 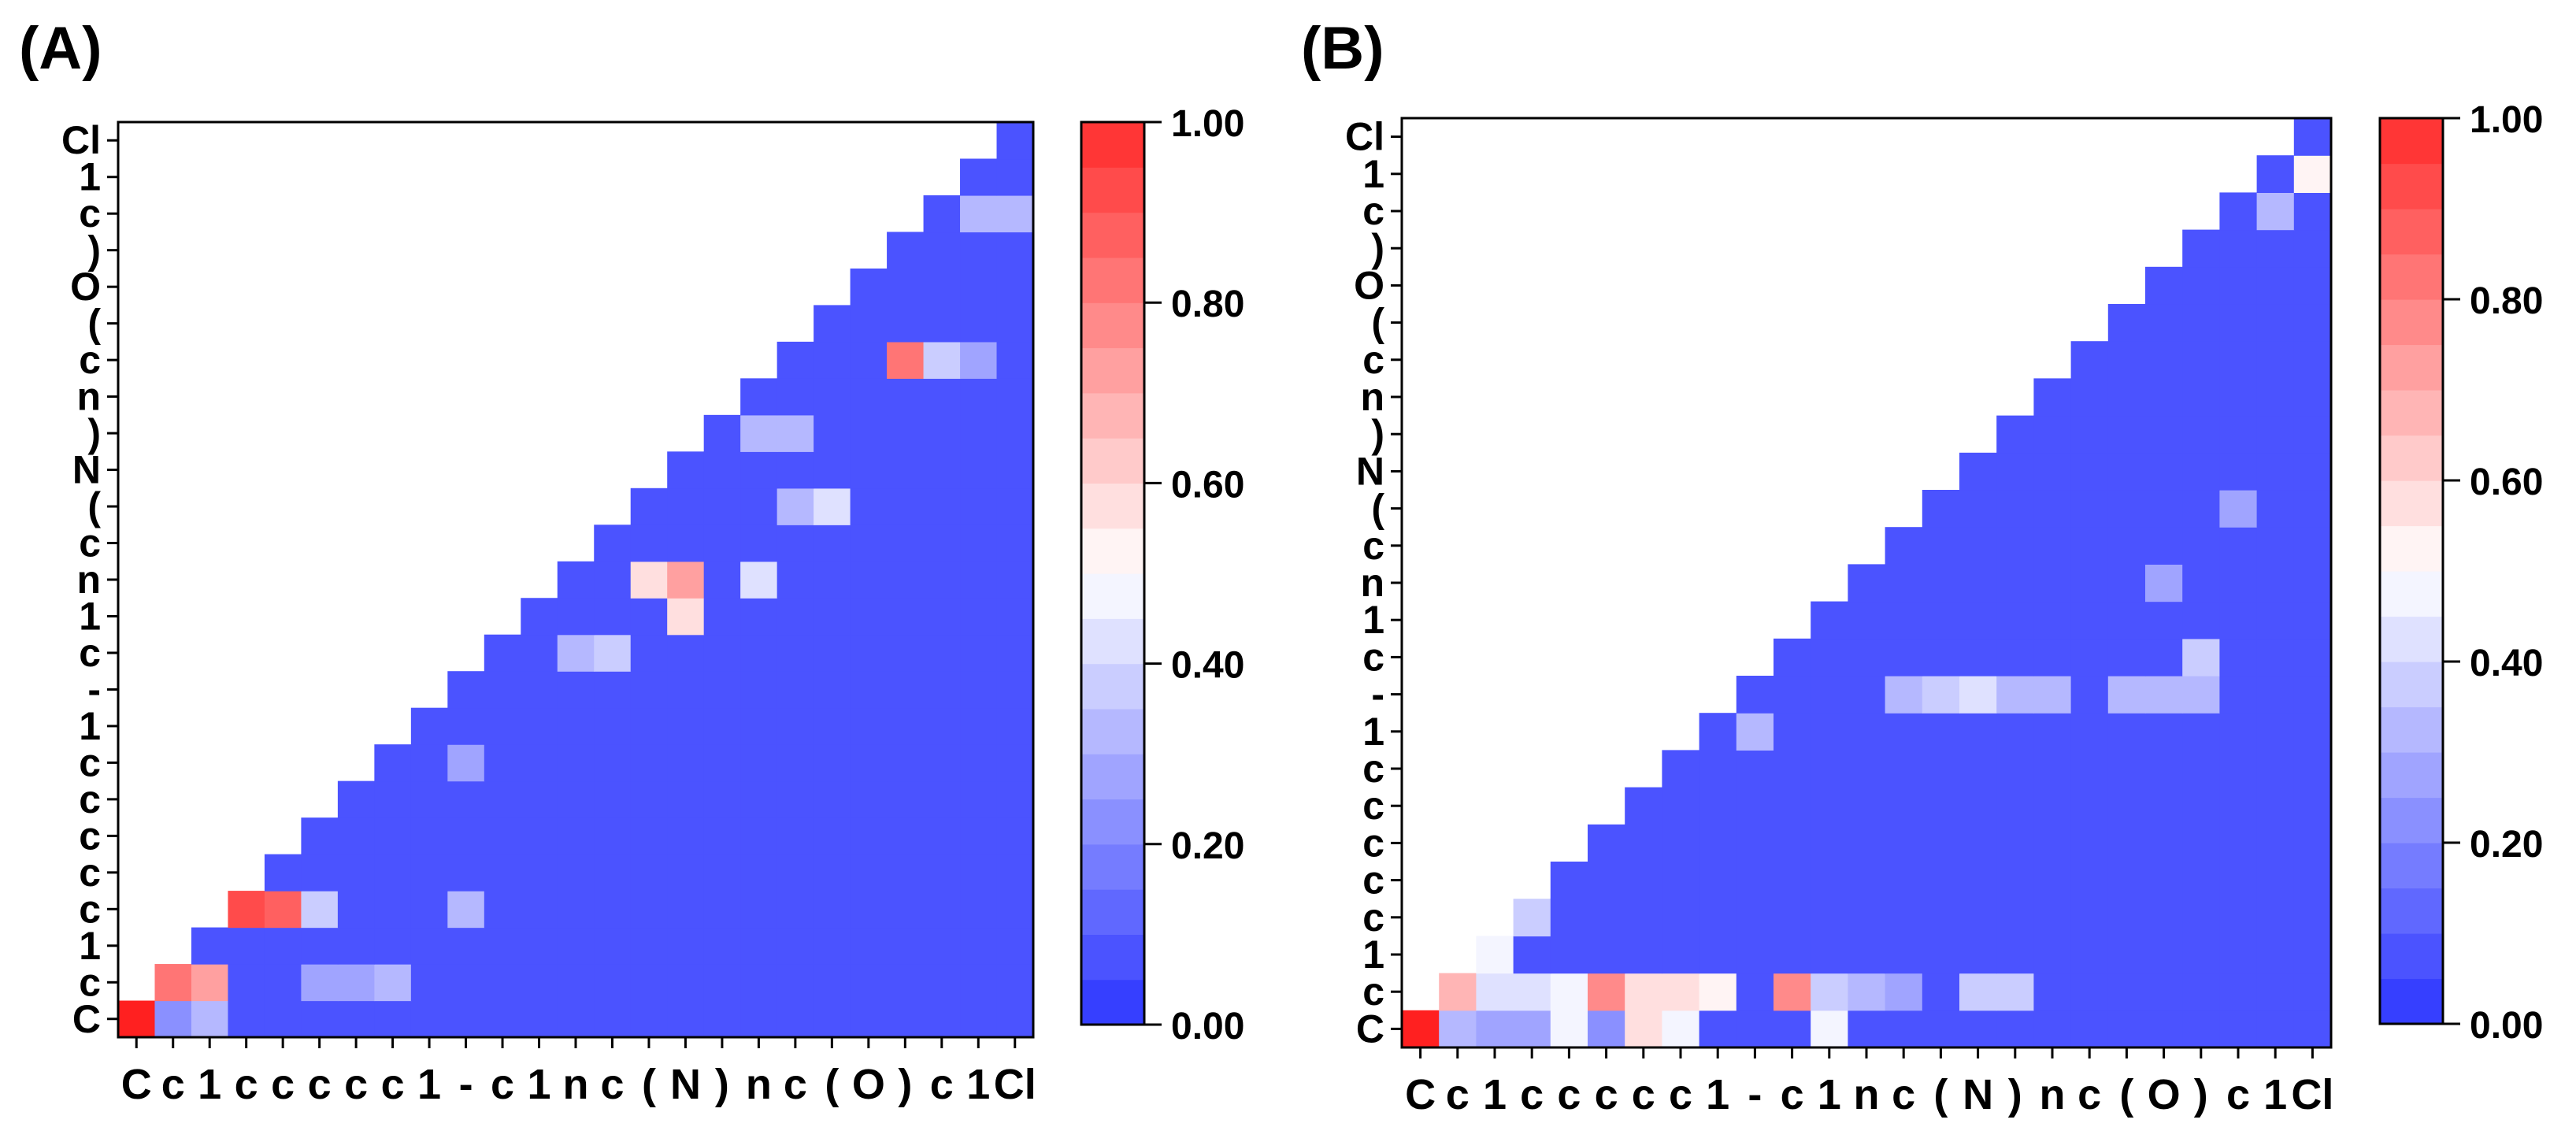 I want to click on y-tick-label: (, so click(x=1377, y=323).